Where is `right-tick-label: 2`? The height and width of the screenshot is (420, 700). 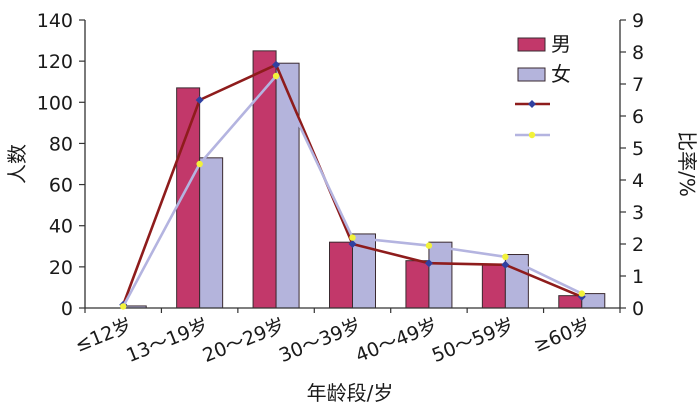 right-tick-label: 2 is located at coordinates (638, 245).